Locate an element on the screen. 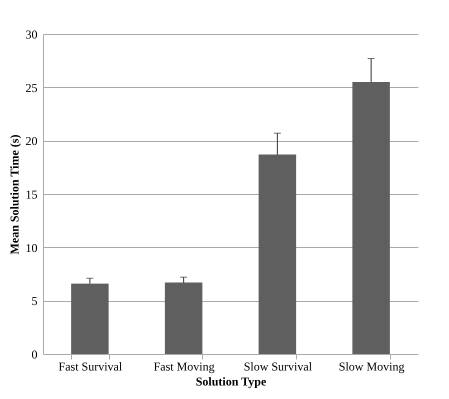 Image resolution: width=449 pixels, height=399 pixels. x-tick-label: Slow Survival is located at coordinates (278, 367).